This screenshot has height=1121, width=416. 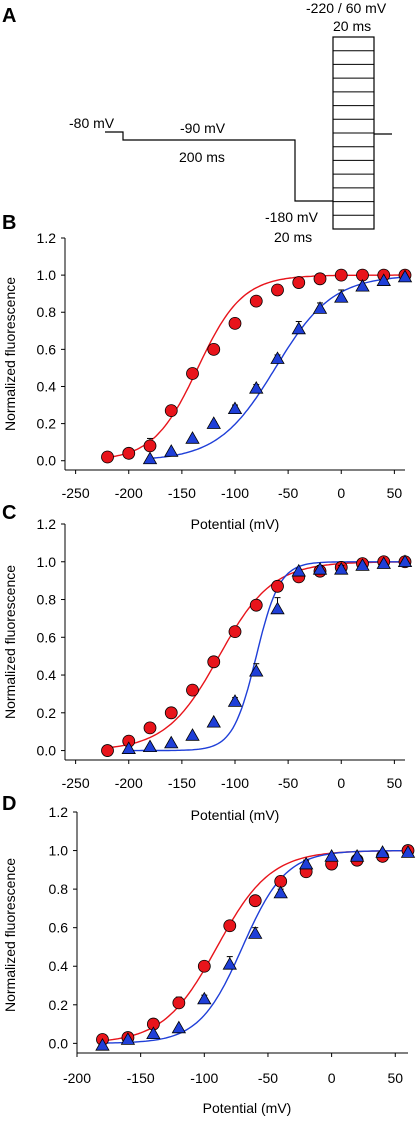 What do you see at coordinates (235, 524) in the screenshot?
I see `x-axis-title-b: Potential (mV)` at bounding box center [235, 524].